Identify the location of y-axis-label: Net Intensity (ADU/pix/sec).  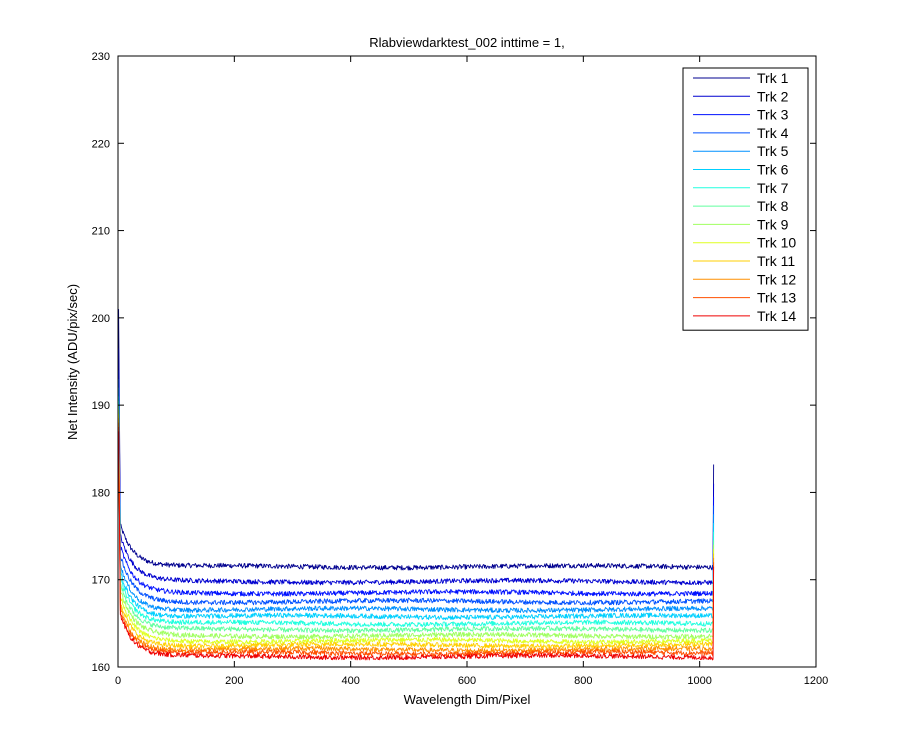
(72, 362).